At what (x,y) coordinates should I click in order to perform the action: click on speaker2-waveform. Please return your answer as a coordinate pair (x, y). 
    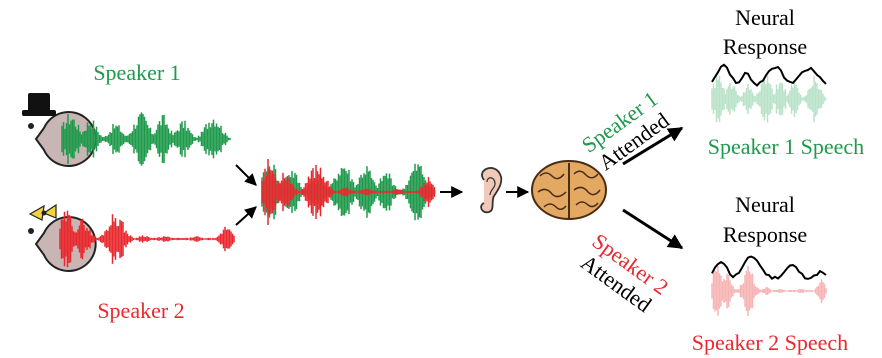
    Looking at the image, I should click on (147, 239).